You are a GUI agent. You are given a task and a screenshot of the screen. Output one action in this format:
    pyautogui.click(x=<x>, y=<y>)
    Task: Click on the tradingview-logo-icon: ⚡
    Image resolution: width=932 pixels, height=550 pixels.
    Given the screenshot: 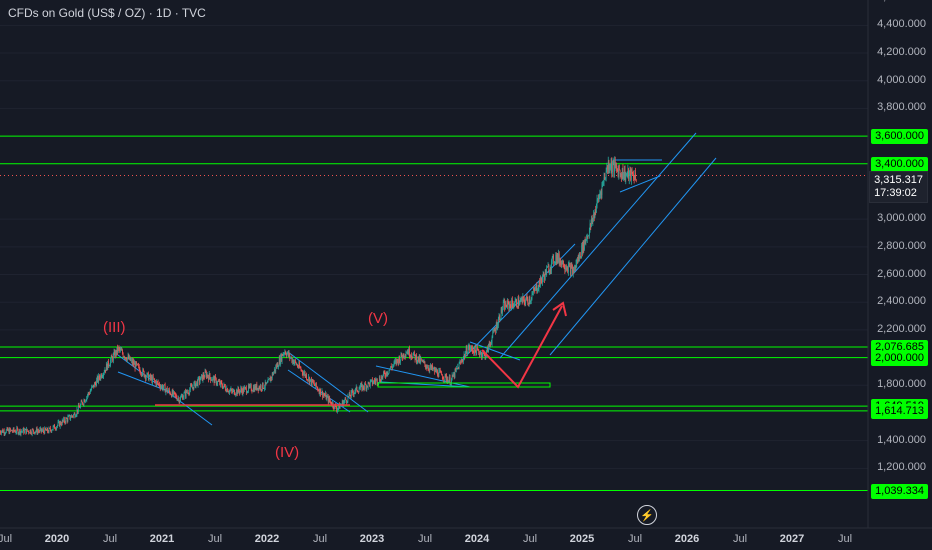 What is the action you would take?
    pyautogui.click(x=647, y=515)
    